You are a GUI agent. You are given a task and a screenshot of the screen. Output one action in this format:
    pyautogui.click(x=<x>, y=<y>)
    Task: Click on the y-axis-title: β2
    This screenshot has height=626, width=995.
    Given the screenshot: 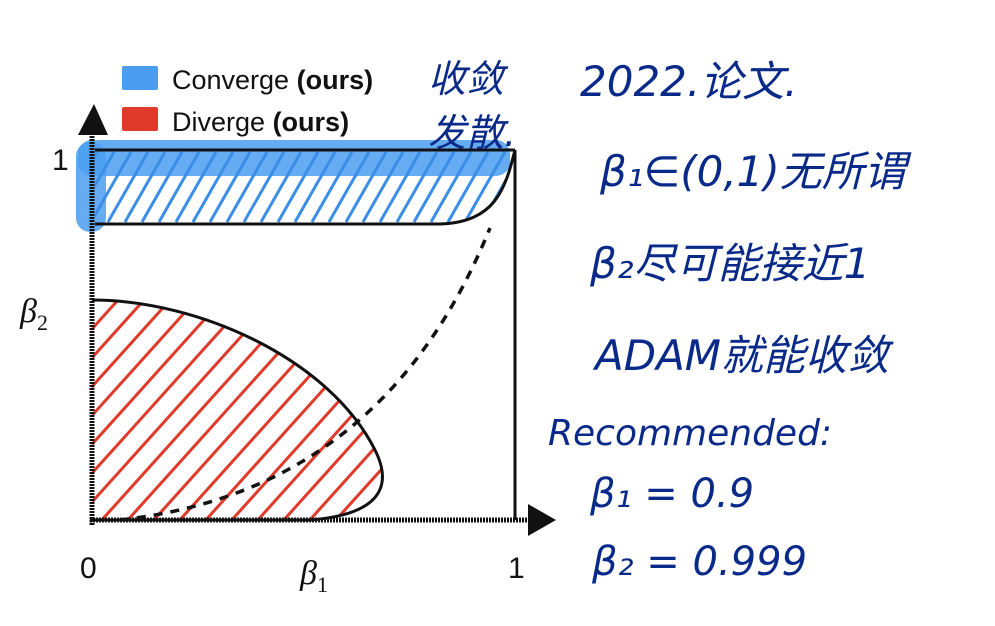 What is the action you would take?
    pyautogui.click(x=33, y=314)
    